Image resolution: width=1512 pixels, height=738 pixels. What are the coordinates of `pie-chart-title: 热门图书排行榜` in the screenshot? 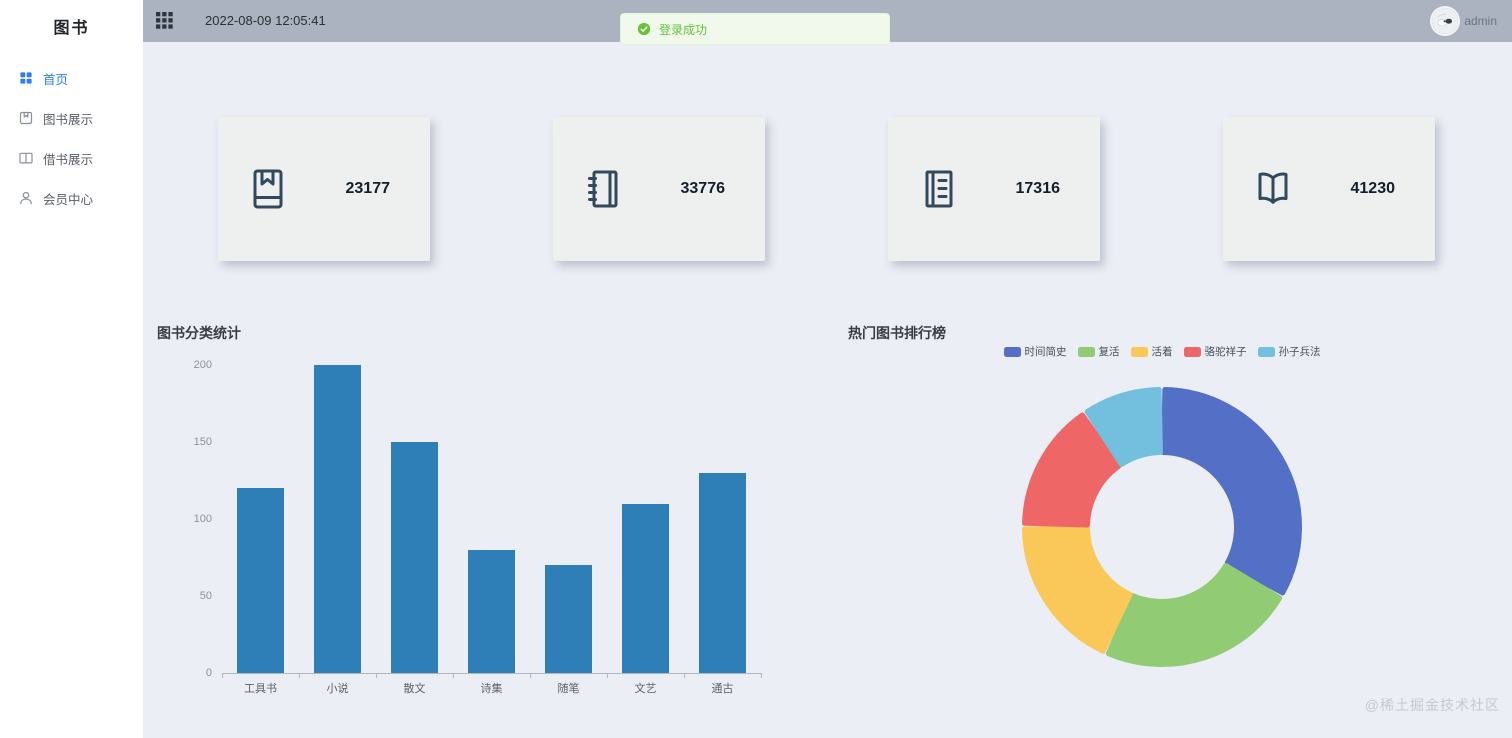 It's located at (897, 333).